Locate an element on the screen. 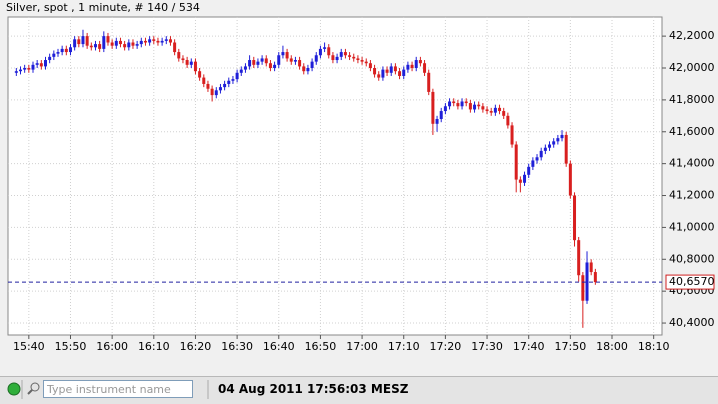 This screenshot has width=718, height=404. x-tick-label: 15:50 is located at coordinates (71, 346).